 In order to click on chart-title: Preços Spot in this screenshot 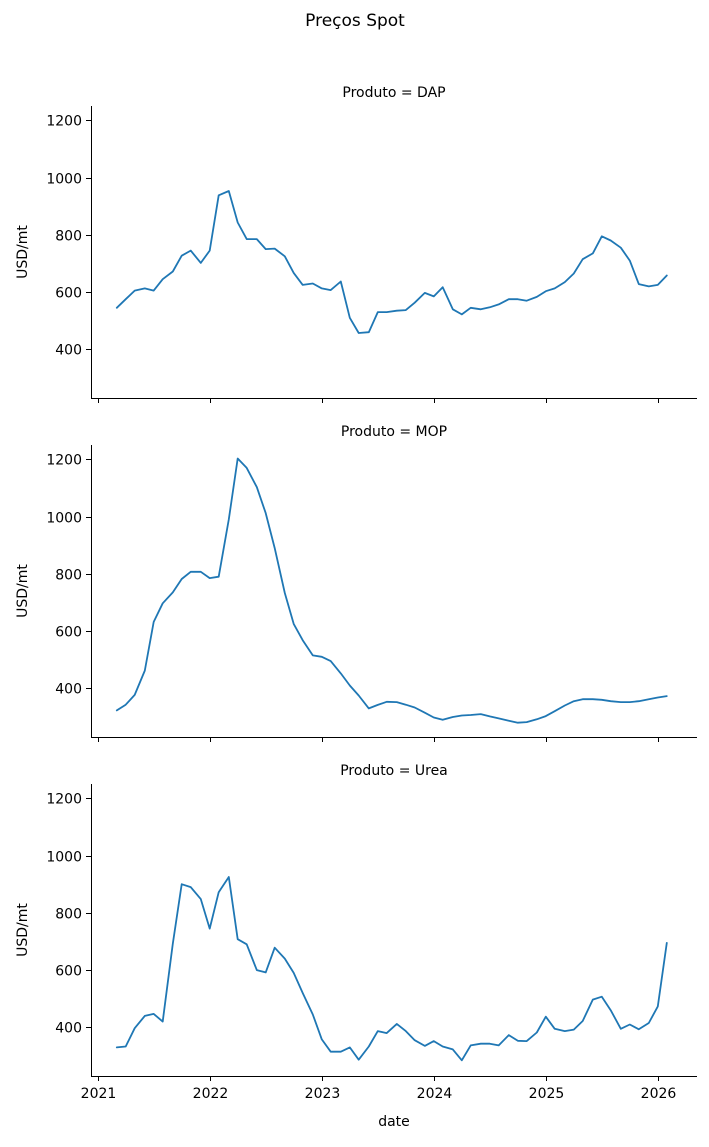, I will do `click(355, 21)`.